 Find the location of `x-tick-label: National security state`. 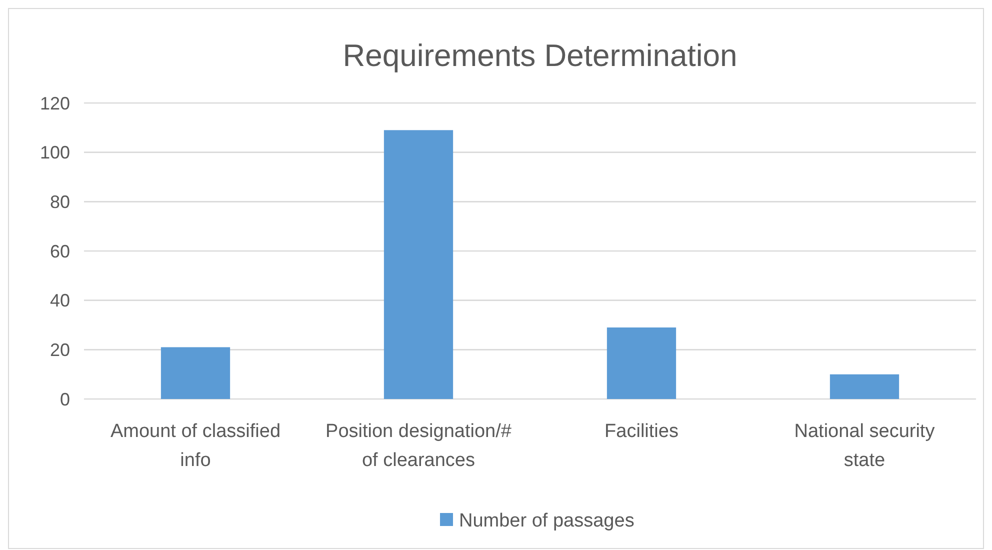

x-tick-label: National security state is located at coordinates (865, 446).